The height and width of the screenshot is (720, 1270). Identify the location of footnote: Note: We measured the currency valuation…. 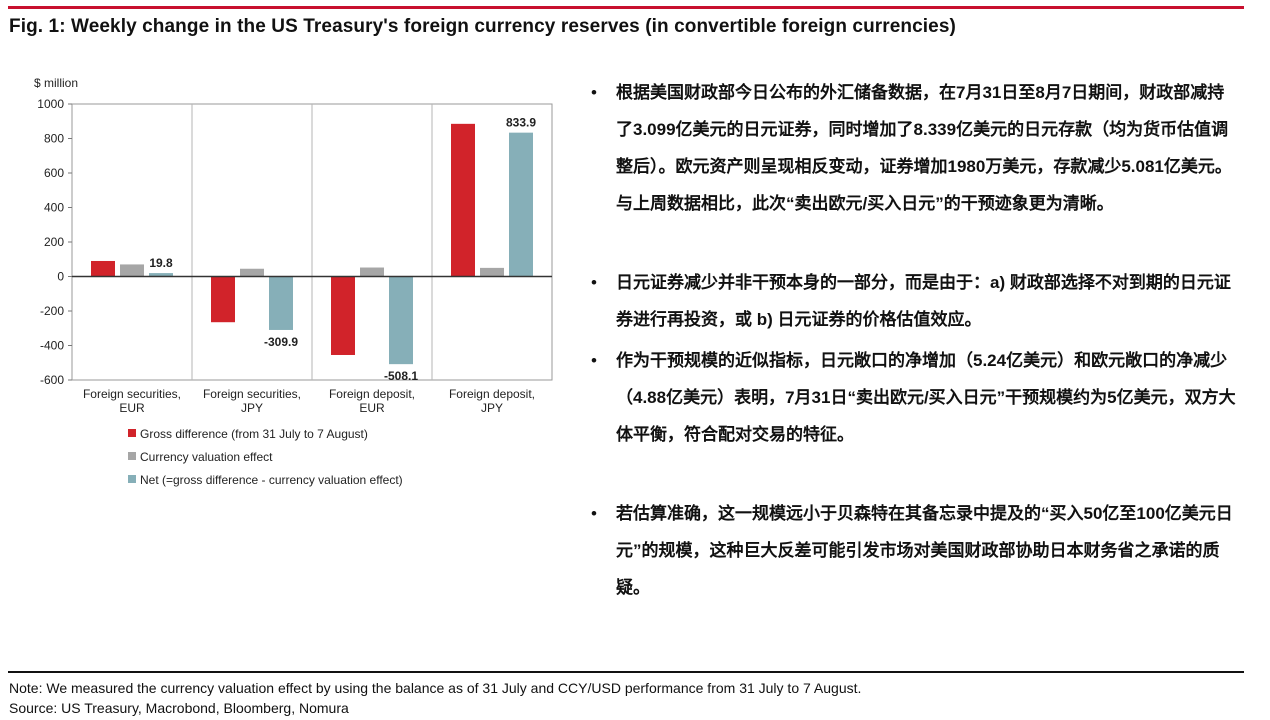
(435, 688).